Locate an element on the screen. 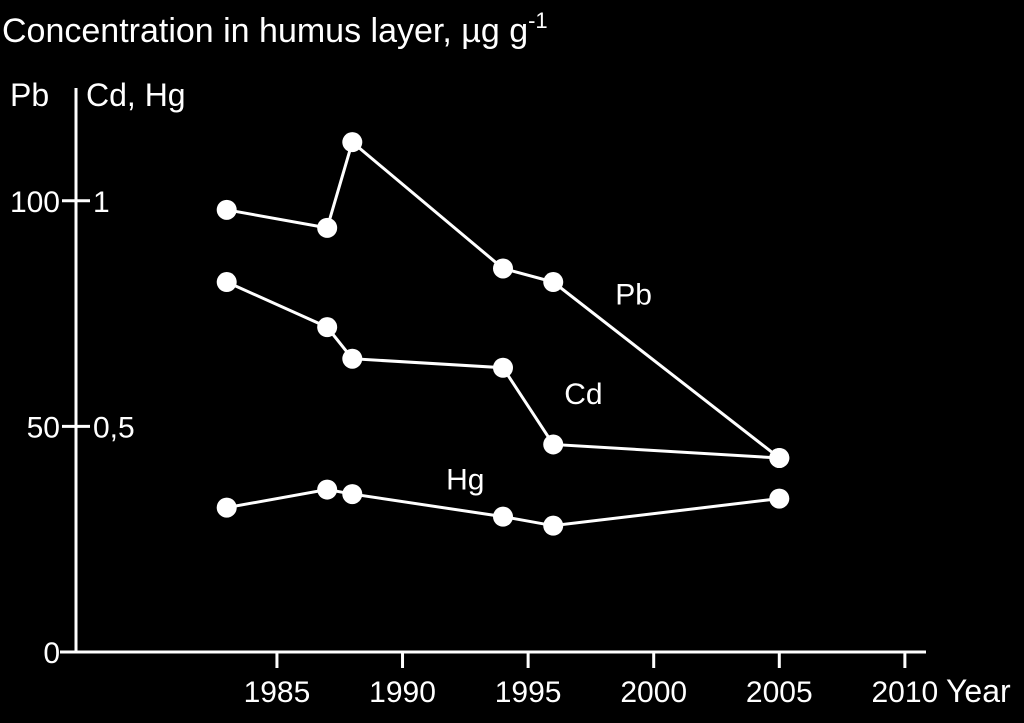  y-ticks: 0 50 100 0,5 1 is located at coordinates (72, 428).